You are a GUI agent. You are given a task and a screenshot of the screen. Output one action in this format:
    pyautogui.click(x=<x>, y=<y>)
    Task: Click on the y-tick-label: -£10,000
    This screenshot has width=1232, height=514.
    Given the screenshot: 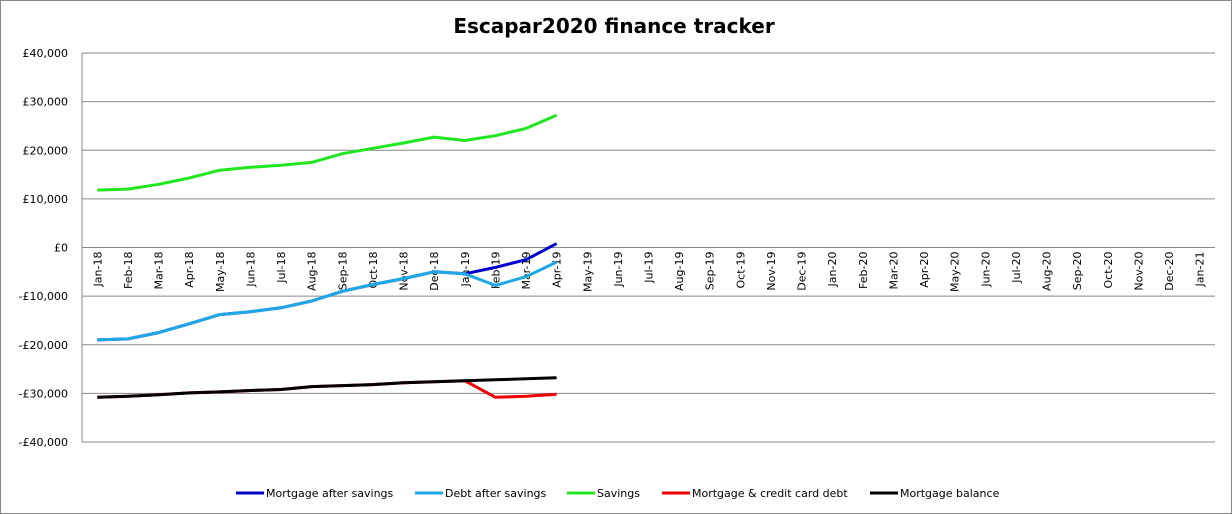 What is the action you would take?
    pyautogui.click(x=43, y=296)
    